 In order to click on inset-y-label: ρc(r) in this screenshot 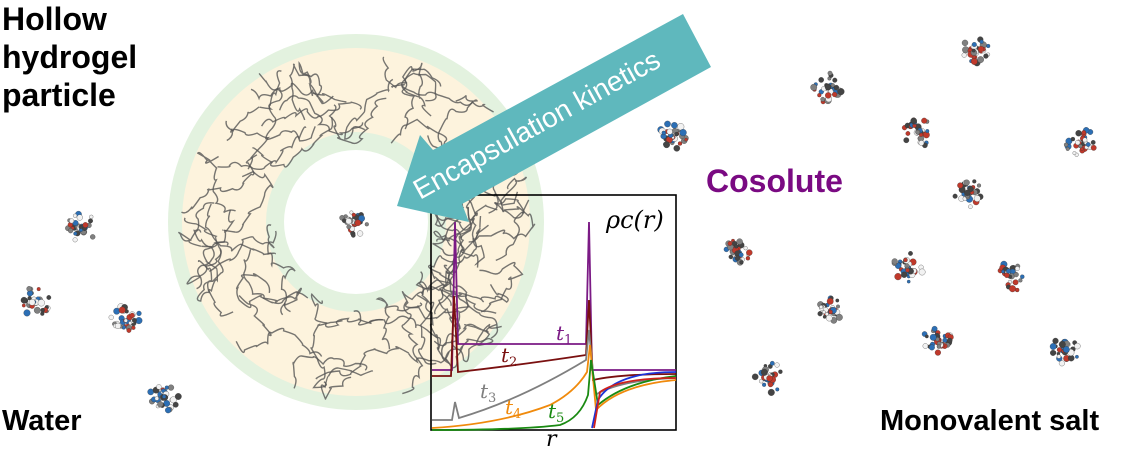, I will do `click(634, 220)`.